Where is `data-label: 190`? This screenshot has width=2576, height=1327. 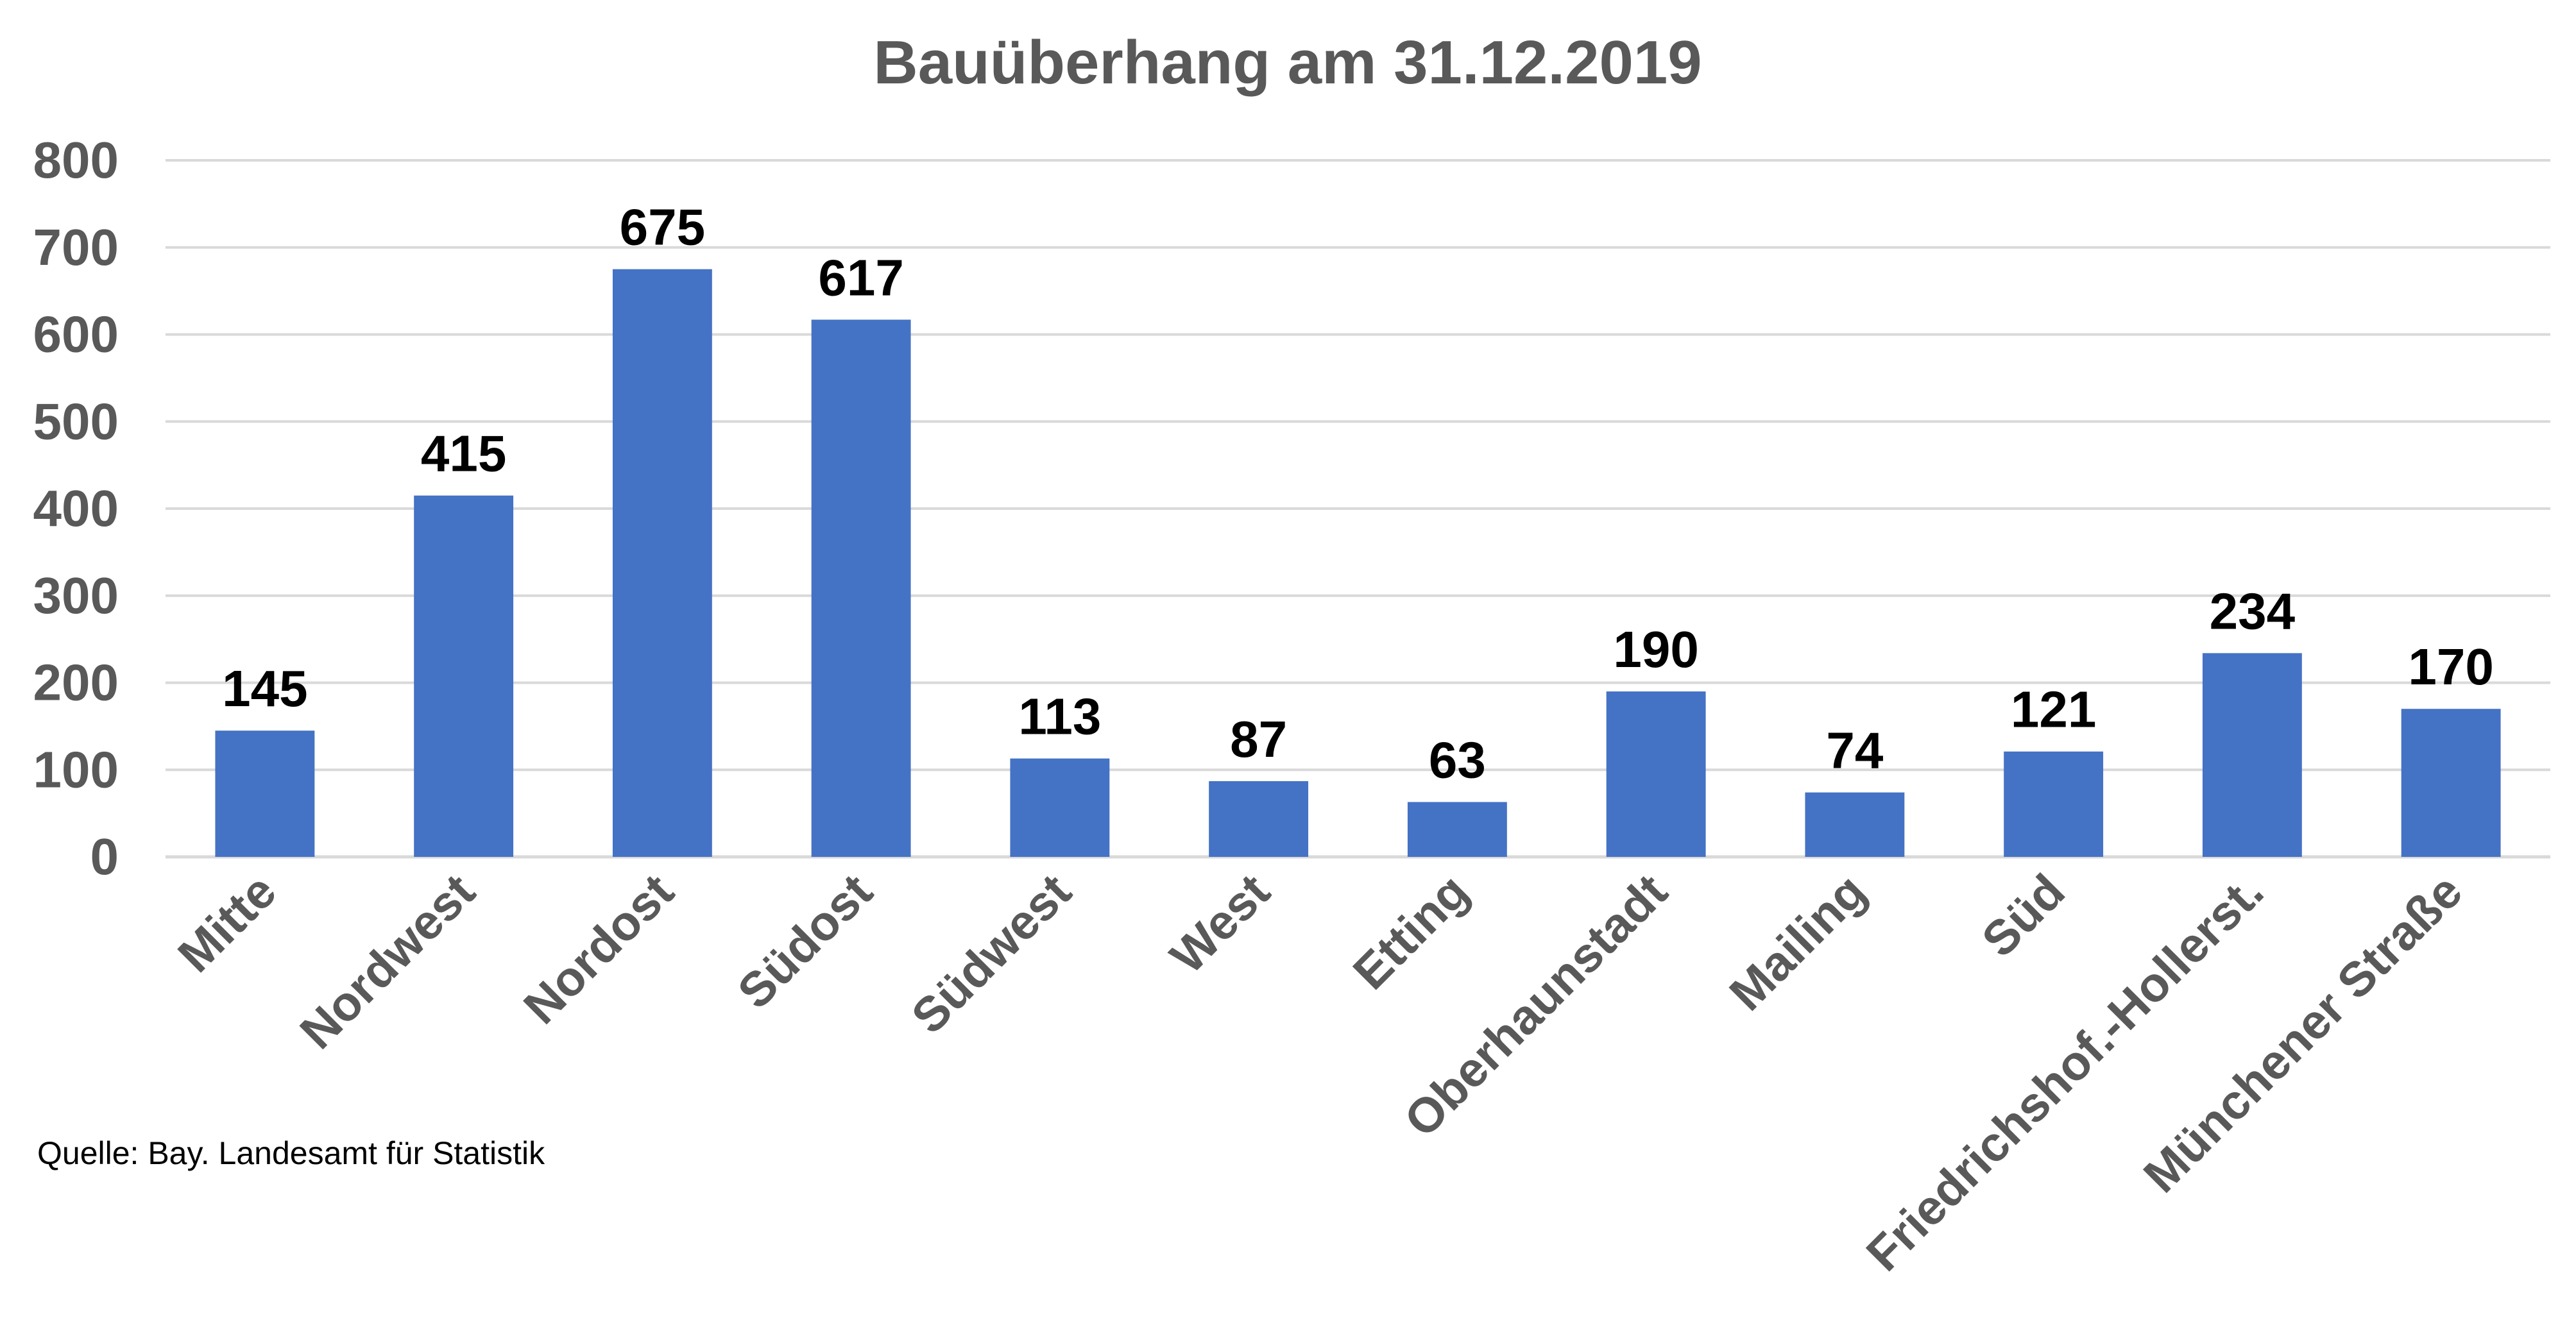
data-label: 190 is located at coordinates (1655, 649).